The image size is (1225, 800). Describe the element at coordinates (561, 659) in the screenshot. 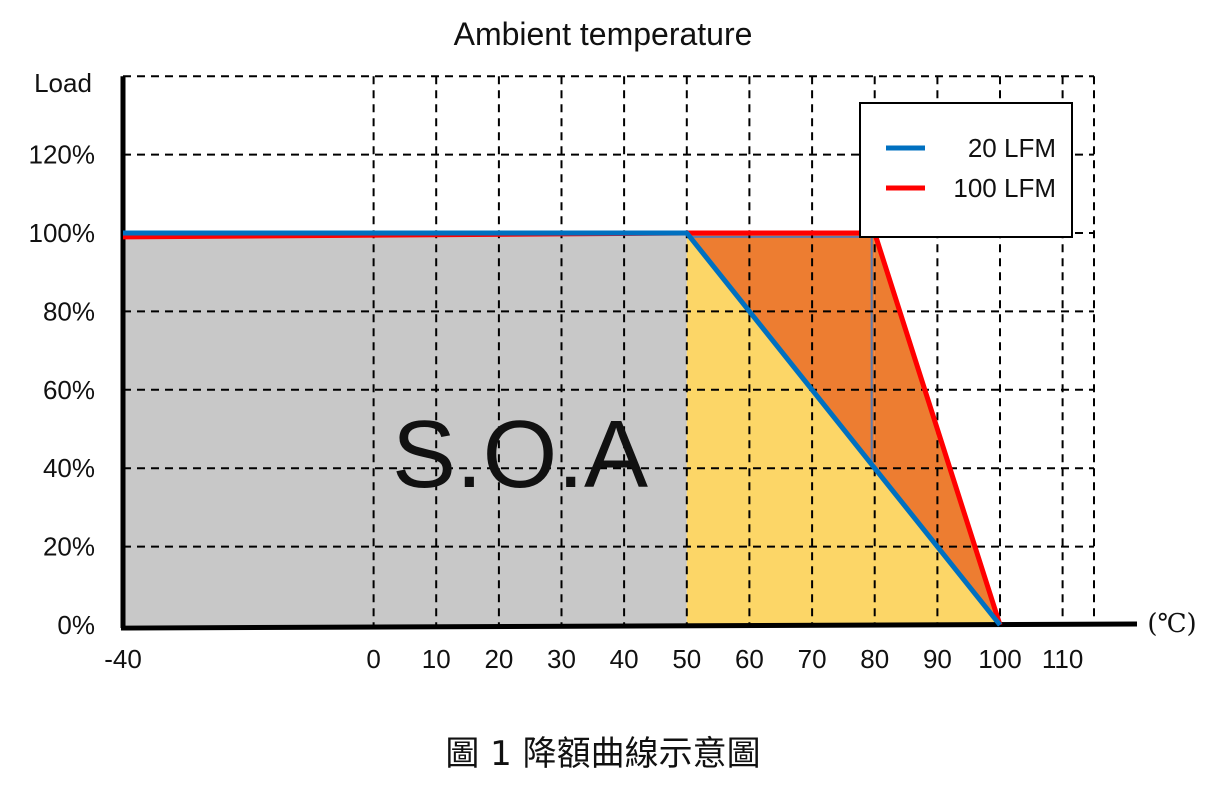

I see `x-tick-label: 30` at that location.